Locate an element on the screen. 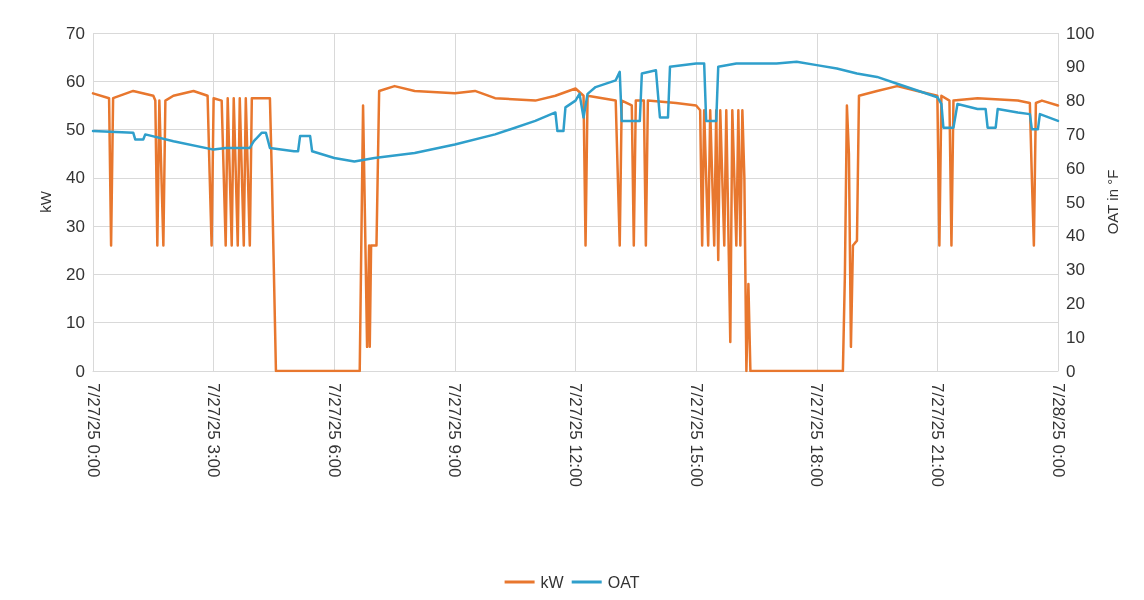  x-tick-label: 7/27/25 12:00 is located at coordinates (575, 435).